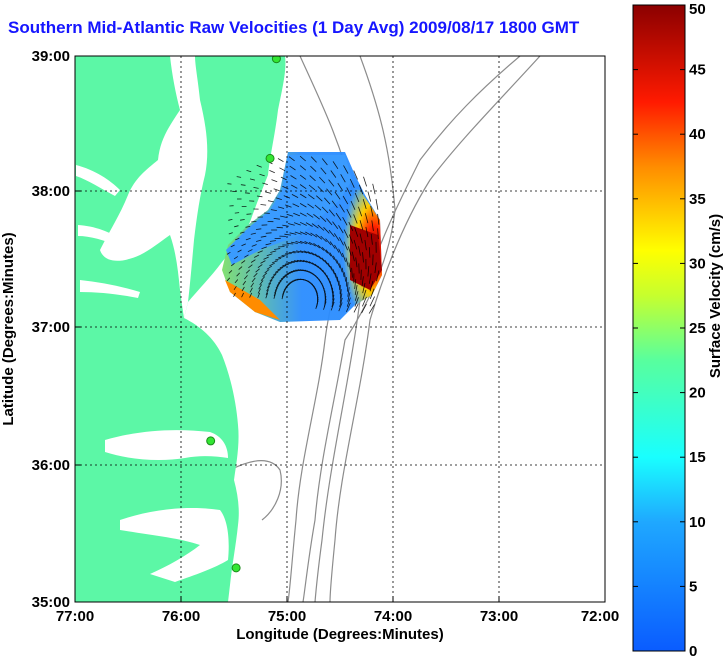  What do you see at coordinates (276, 60) in the screenshot?
I see `radar-station-marker` at bounding box center [276, 60].